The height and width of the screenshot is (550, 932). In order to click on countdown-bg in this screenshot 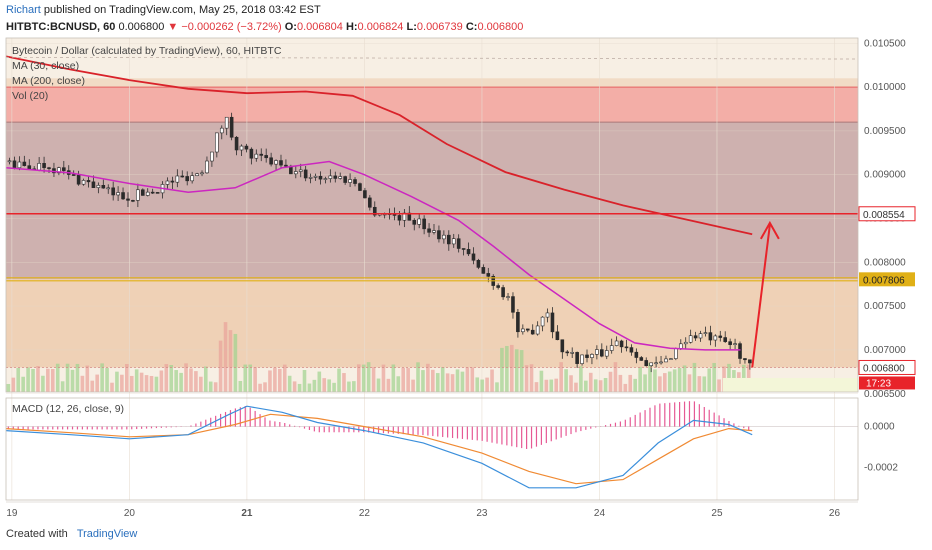, I will do `click(887, 383)`.